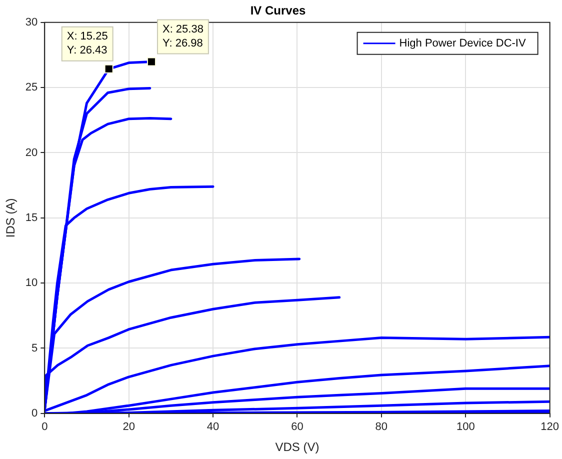  Describe the element at coordinates (297, 447) in the screenshot. I see `x-axis-title: VDS (V)` at that location.